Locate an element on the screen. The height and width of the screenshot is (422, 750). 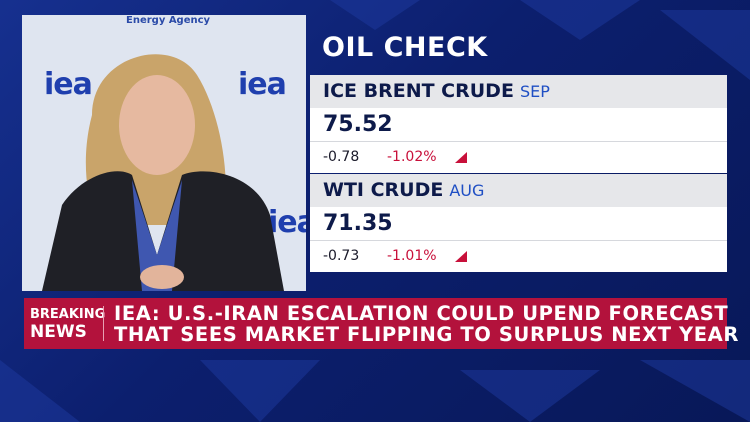
panel-title: OIL CHECK is located at coordinates (405, 47).